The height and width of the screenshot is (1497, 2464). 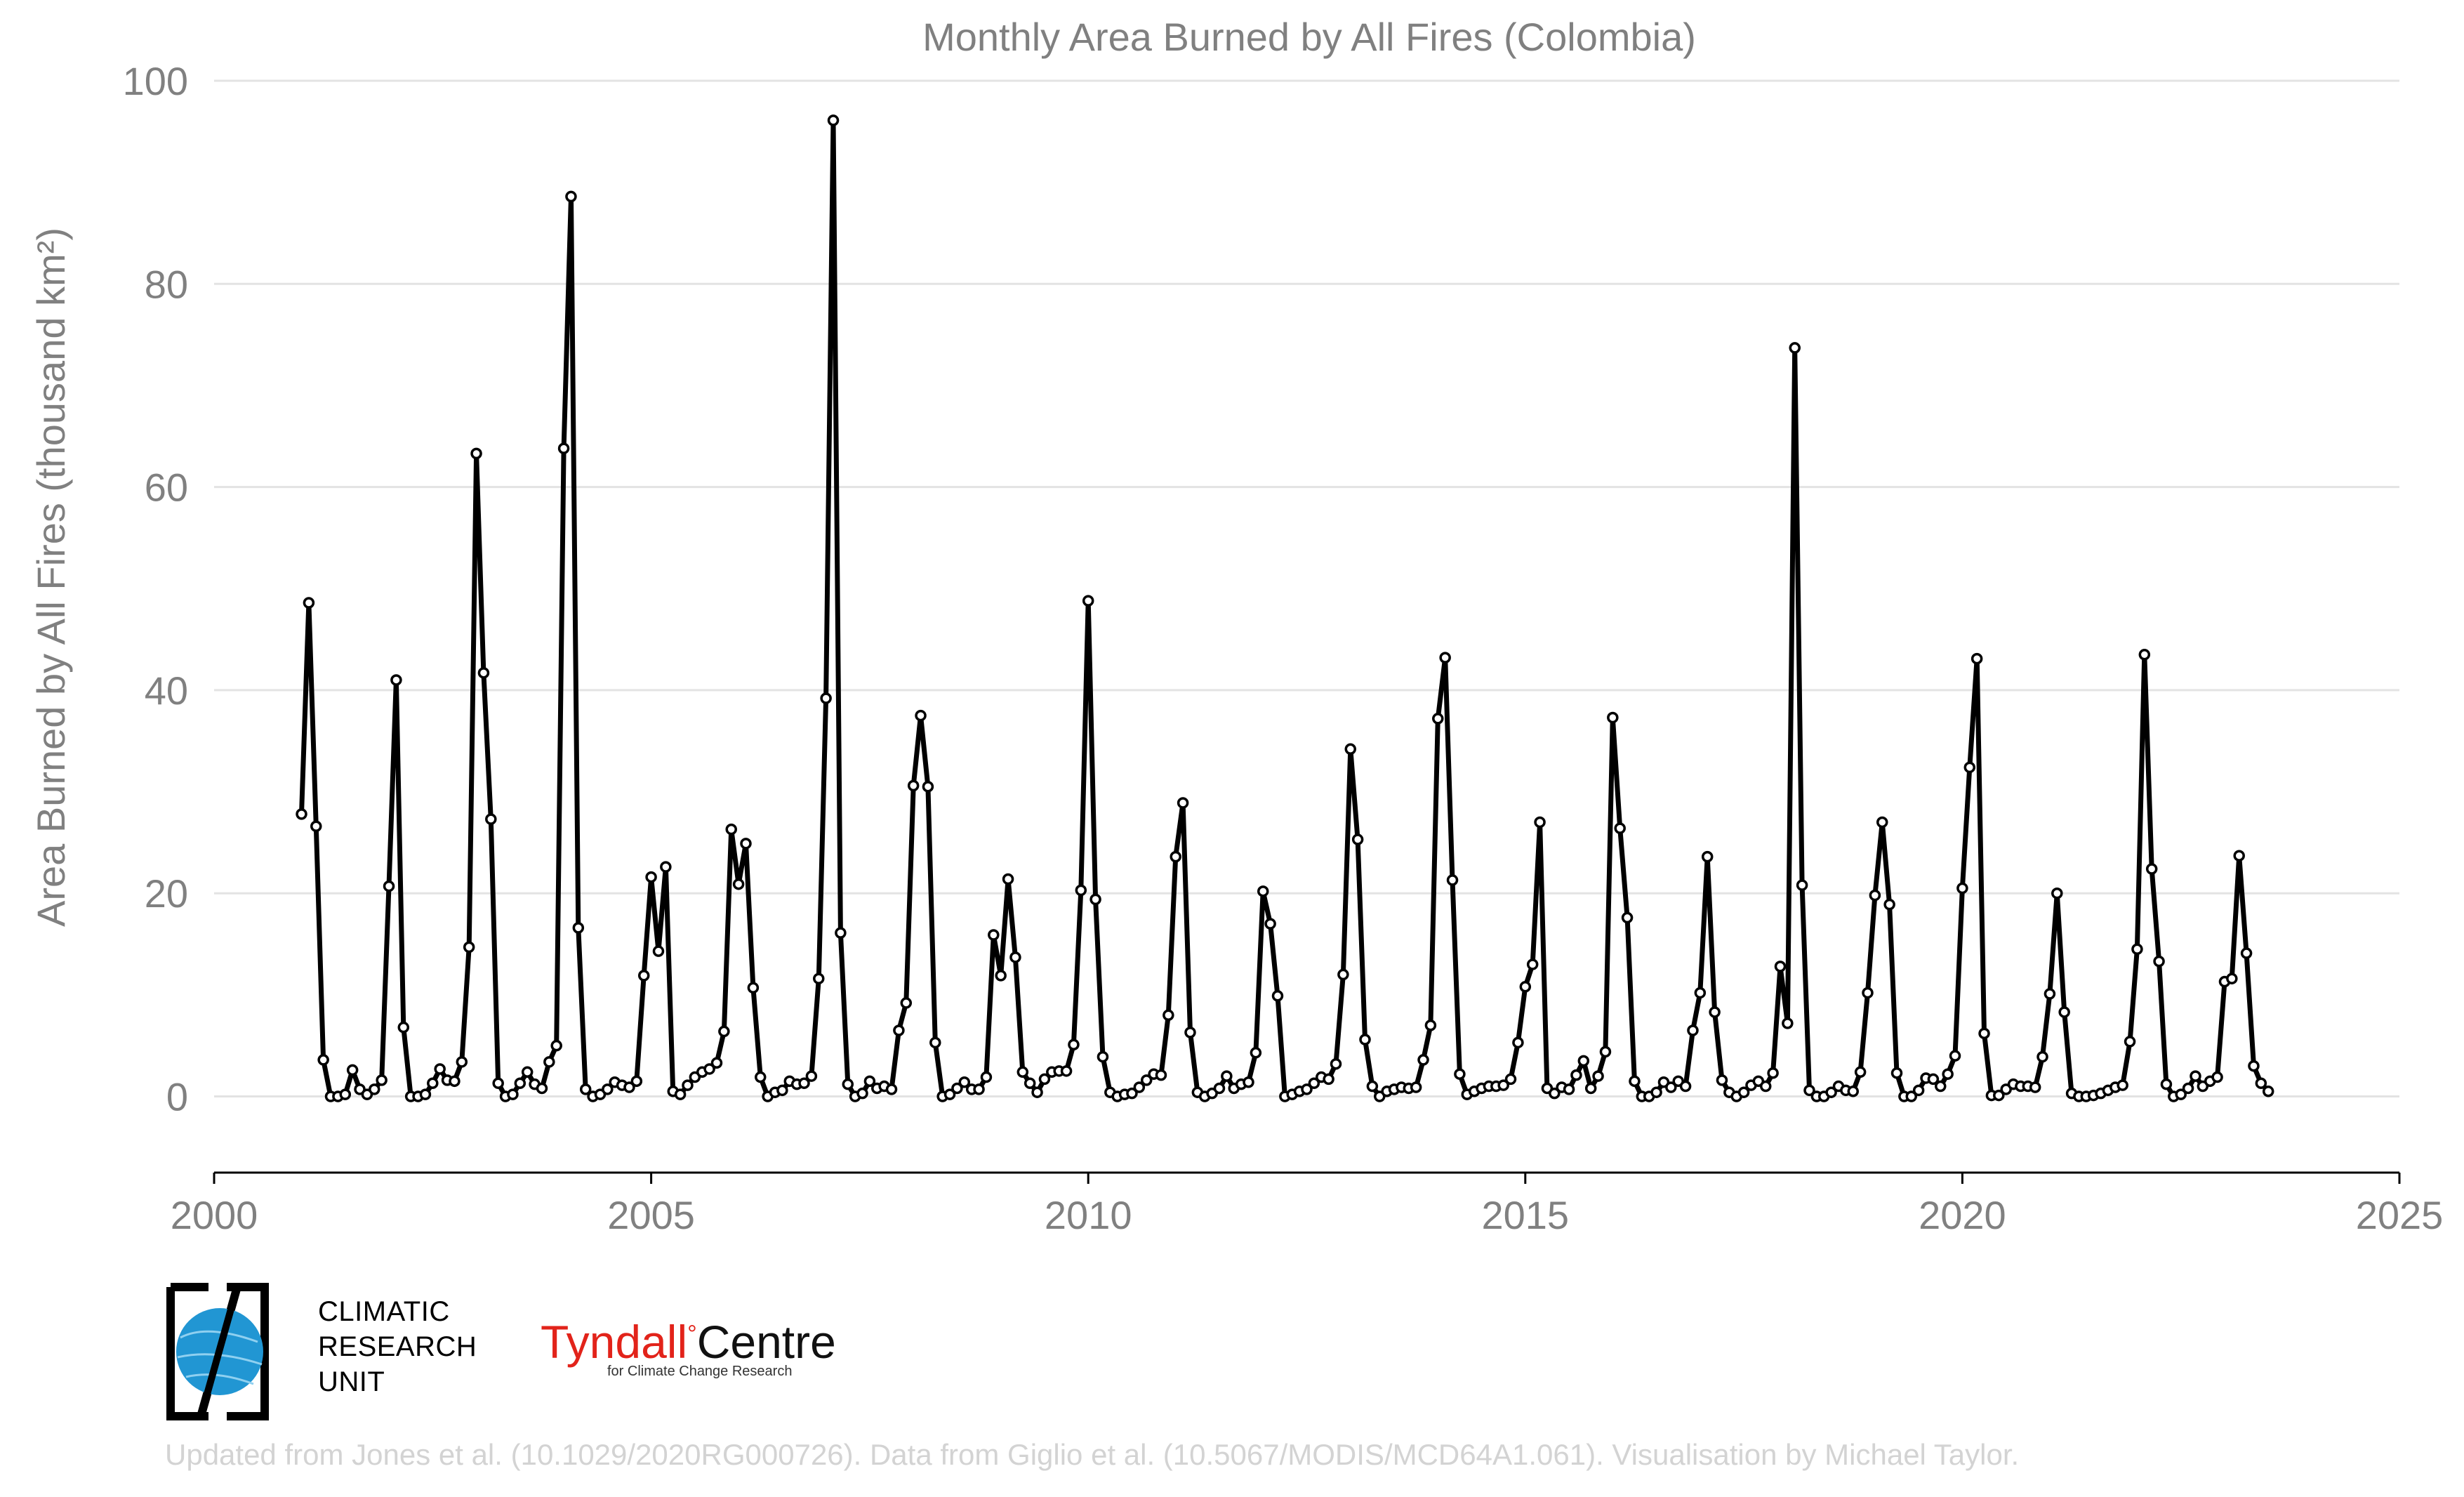 What do you see at coordinates (651, 1215) in the screenshot?
I see `x-tick-label-2005: 2005` at bounding box center [651, 1215].